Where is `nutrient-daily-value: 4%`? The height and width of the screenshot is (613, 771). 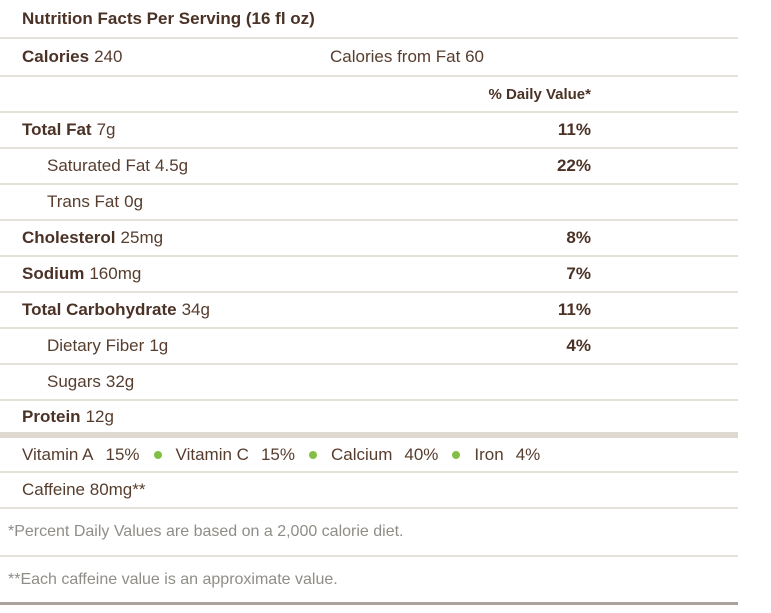
nutrient-daily-value: 4% is located at coordinates (578, 345).